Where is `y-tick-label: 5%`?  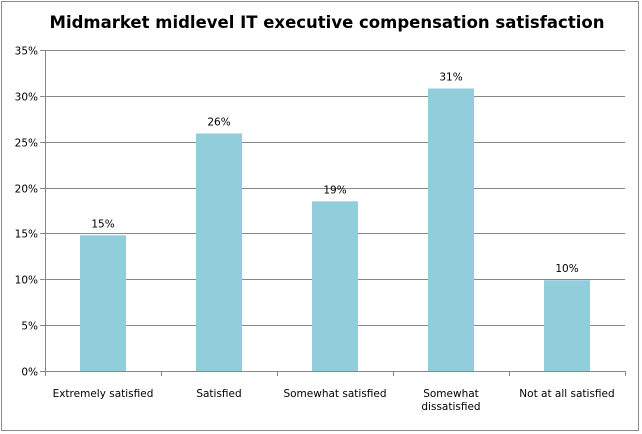
y-tick-label: 5% is located at coordinates (29, 327).